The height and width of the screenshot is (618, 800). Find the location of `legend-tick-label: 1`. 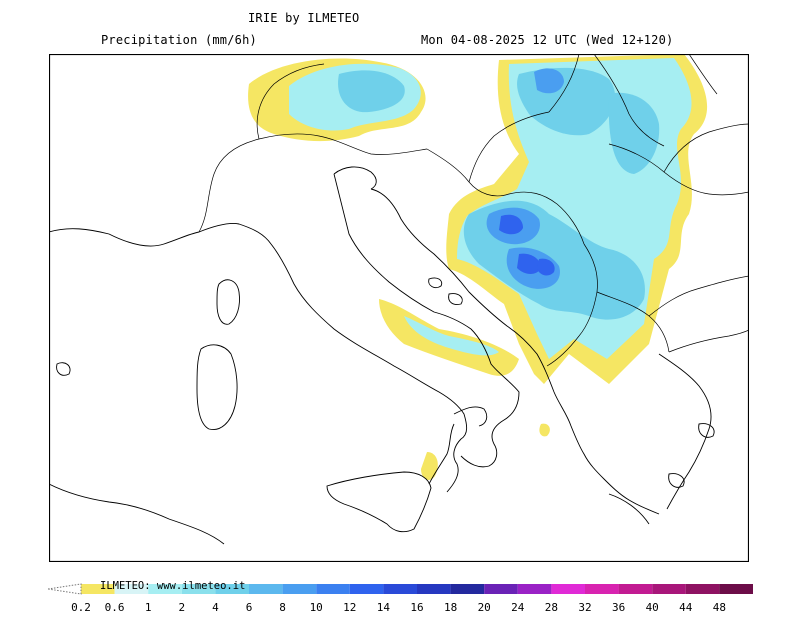

legend-tick-label: 1 is located at coordinates (148, 607).